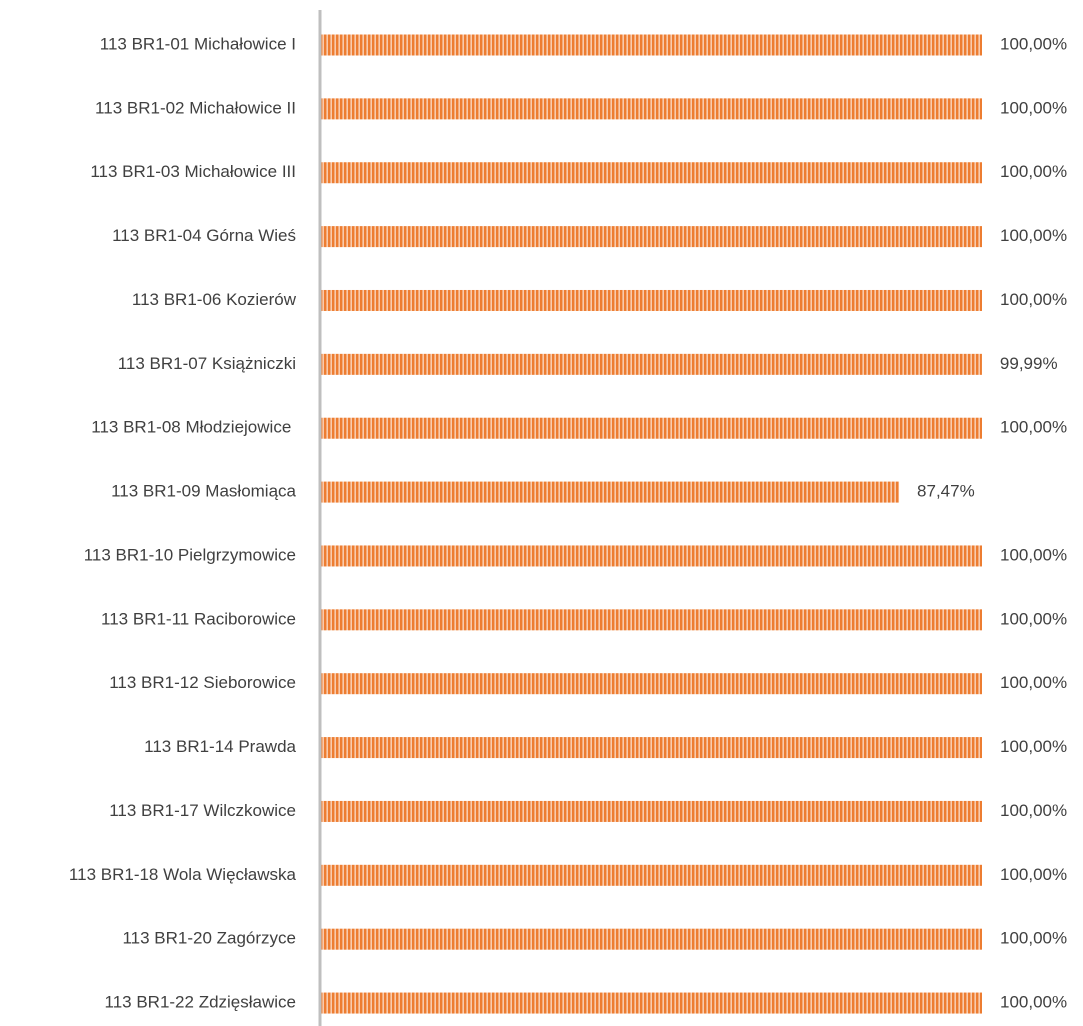  Describe the element at coordinates (198, 618) in the screenshot. I see `category-label: 113 BR1-11 Raciborowice` at that location.